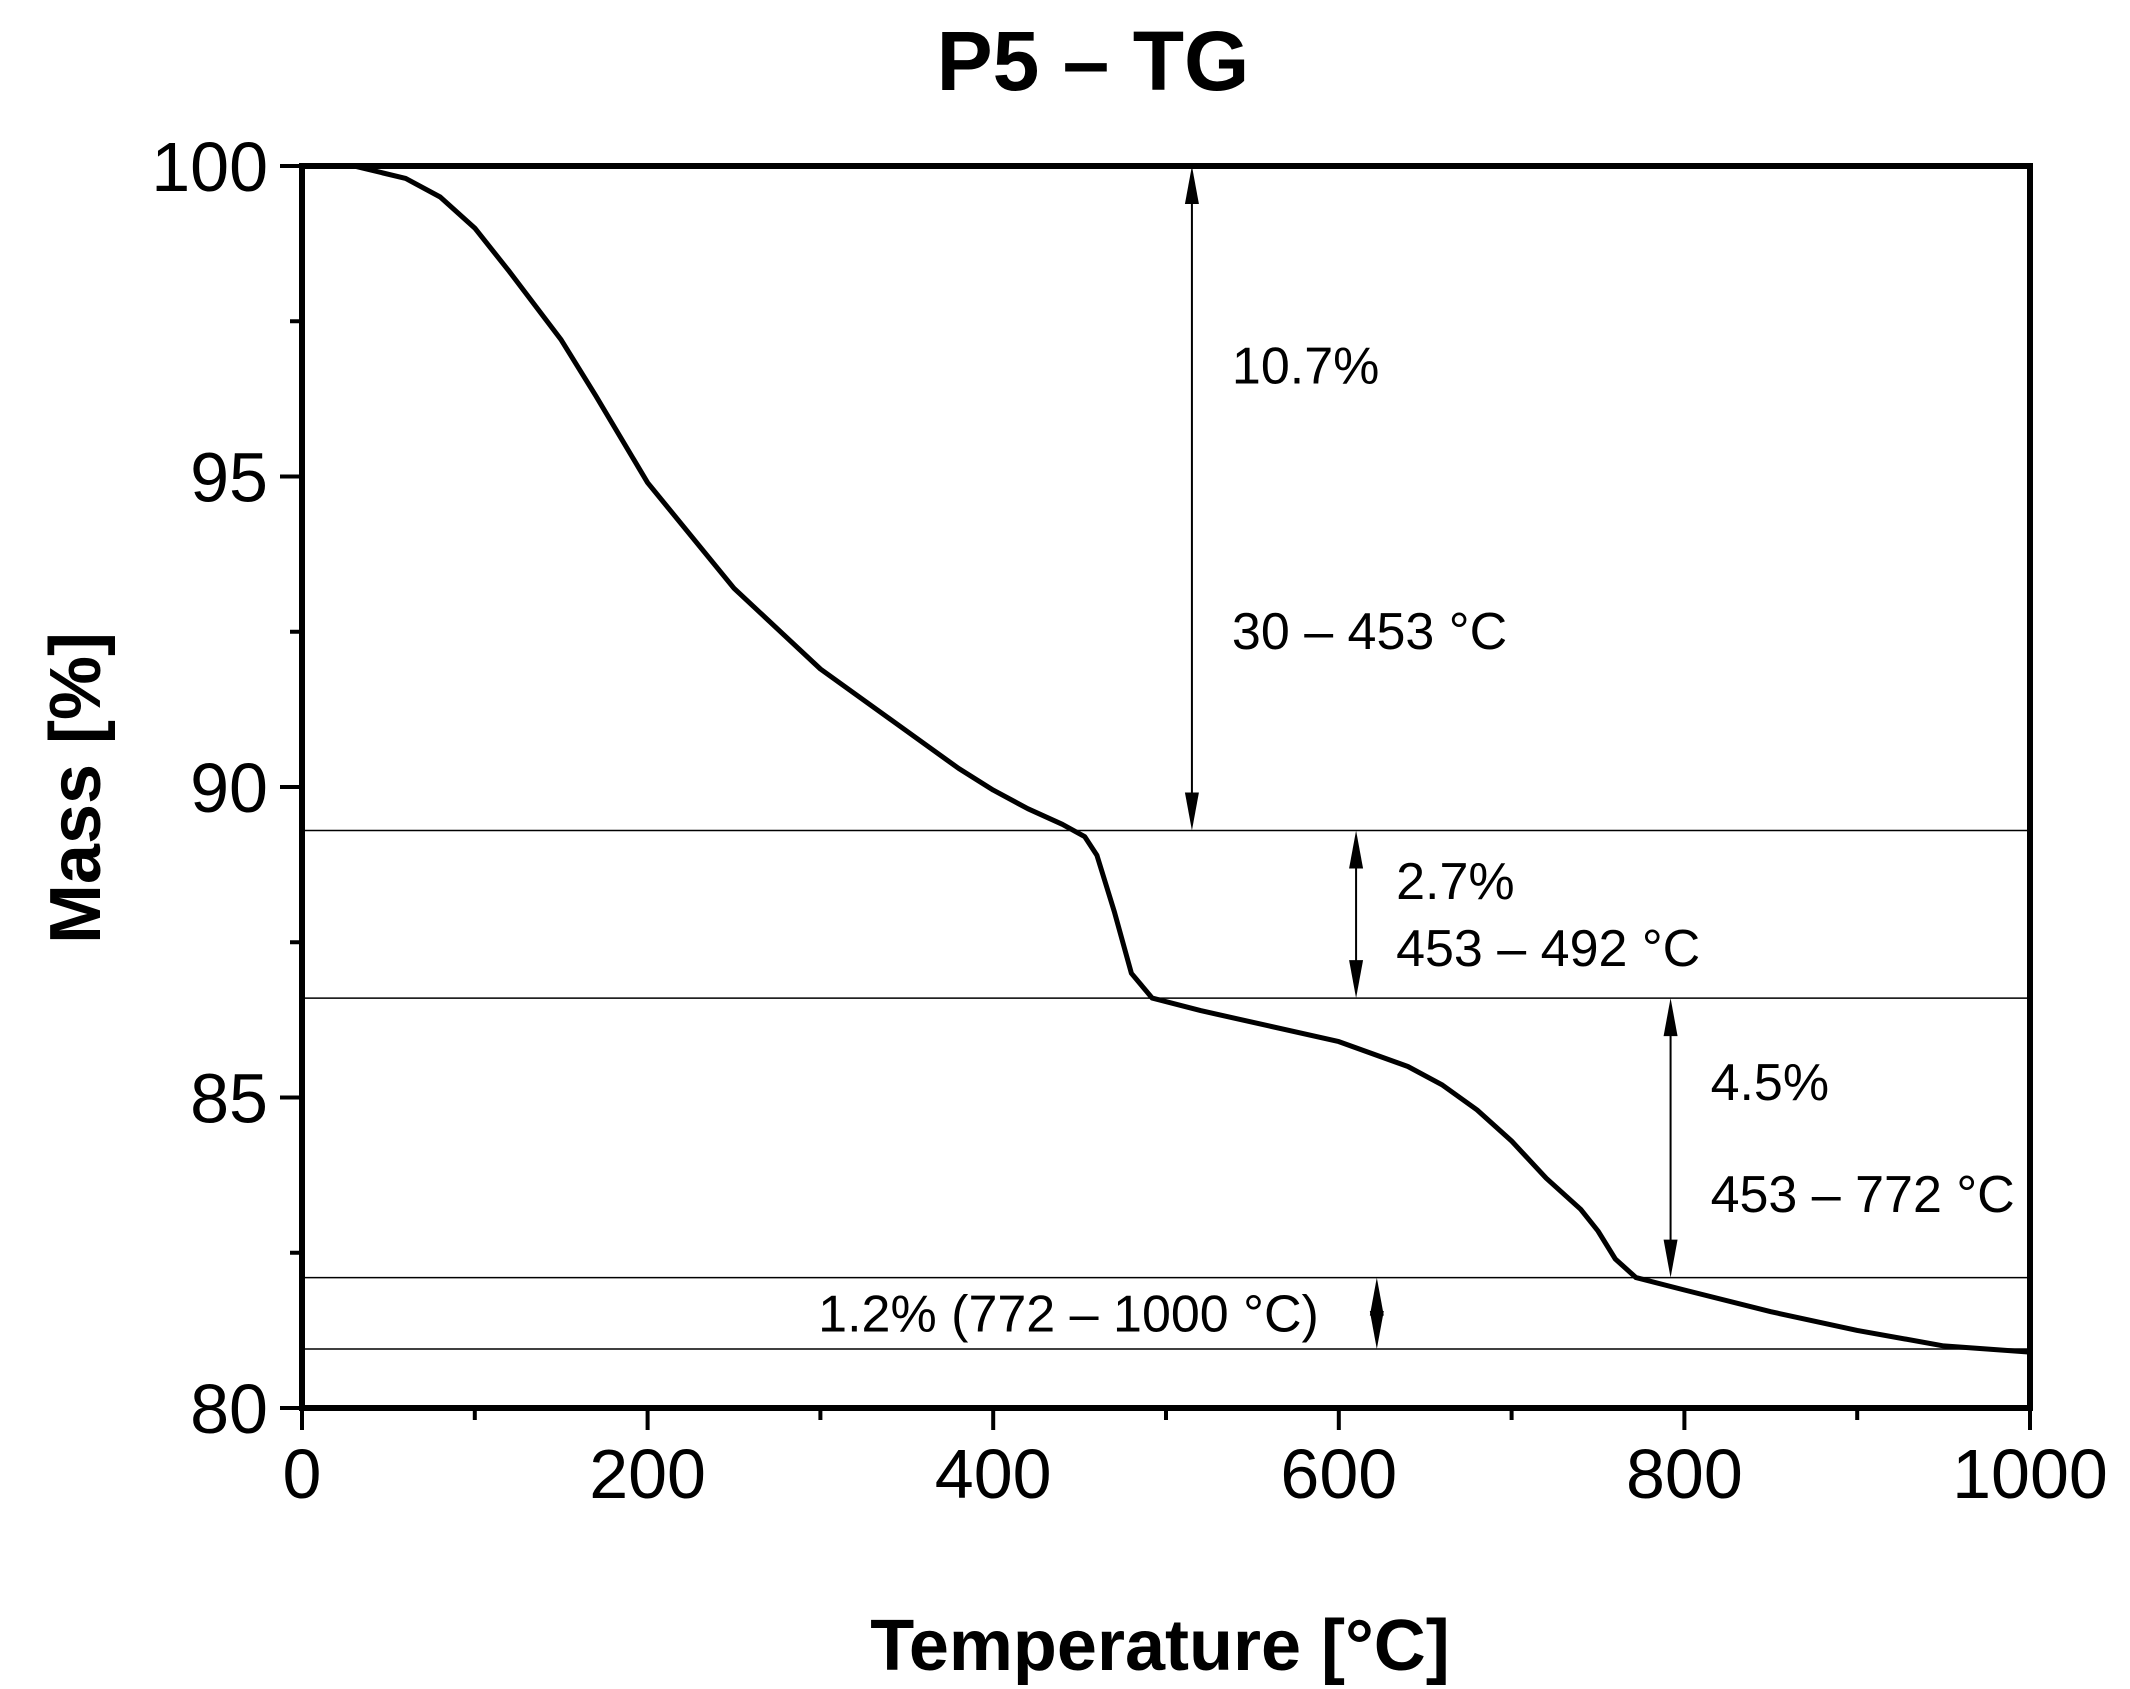 Image resolution: width=2130 pixels, height=1689 pixels. What do you see at coordinates (1345, 498) in the screenshot?
I see `annotation-1: 10.7% 30 – 453 °C` at bounding box center [1345, 498].